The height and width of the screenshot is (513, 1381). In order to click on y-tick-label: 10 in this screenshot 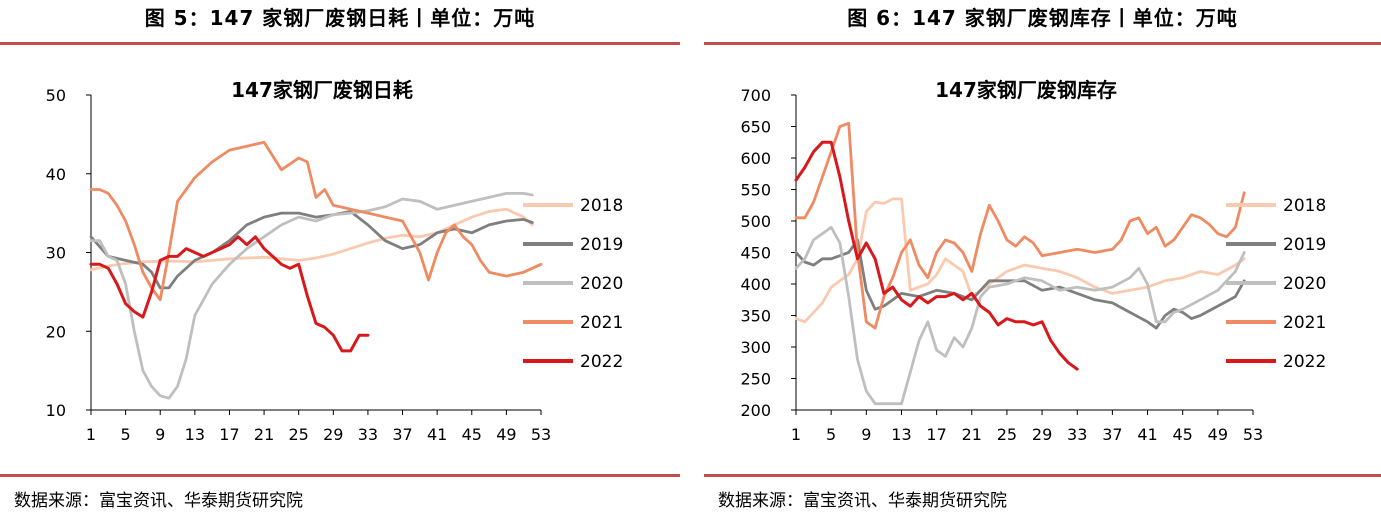, I will do `click(56, 410)`.